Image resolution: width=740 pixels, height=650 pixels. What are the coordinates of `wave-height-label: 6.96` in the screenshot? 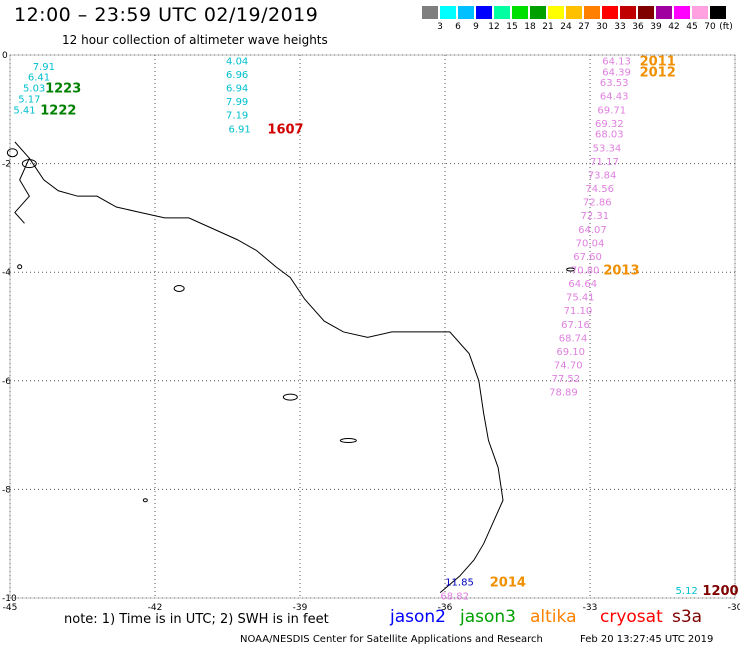 It's located at (237, 75).